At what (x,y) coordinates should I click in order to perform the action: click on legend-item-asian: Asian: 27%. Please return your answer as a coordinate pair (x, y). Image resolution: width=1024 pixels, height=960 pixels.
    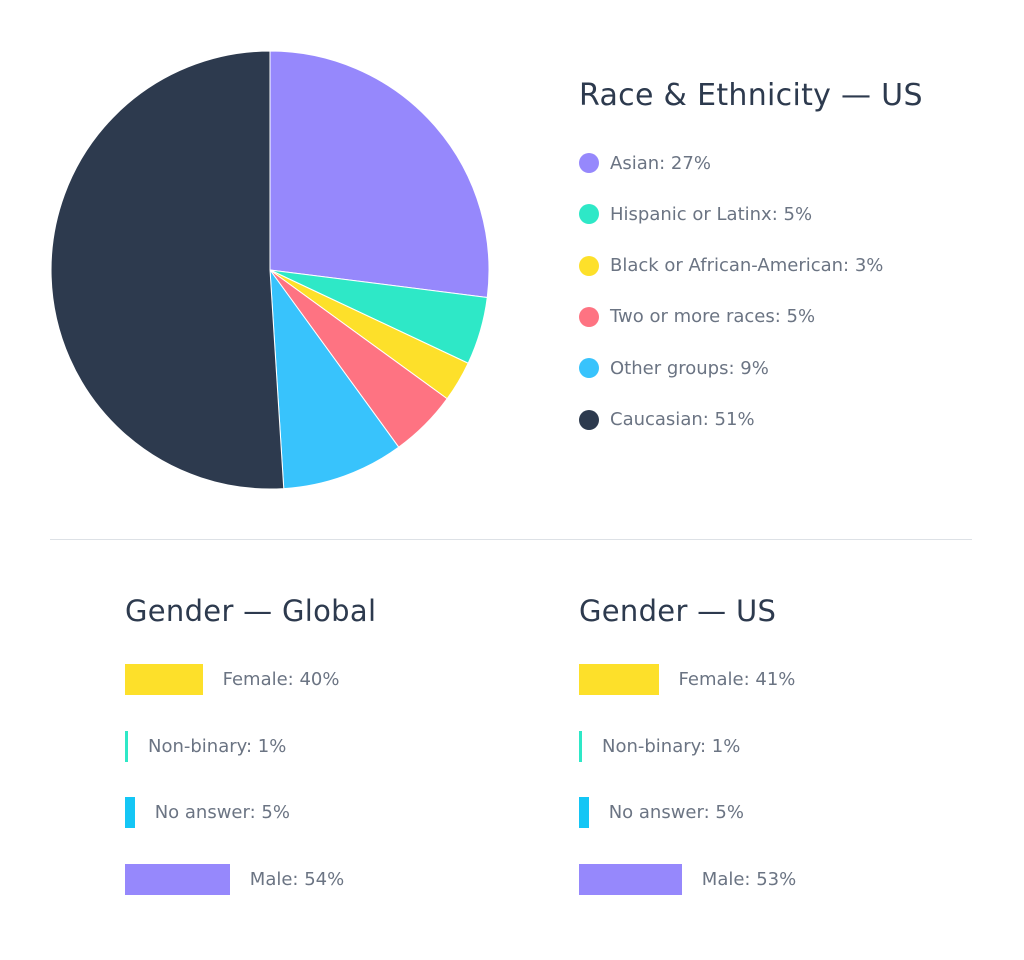
    Looking at the image, I should click on (645, 163).